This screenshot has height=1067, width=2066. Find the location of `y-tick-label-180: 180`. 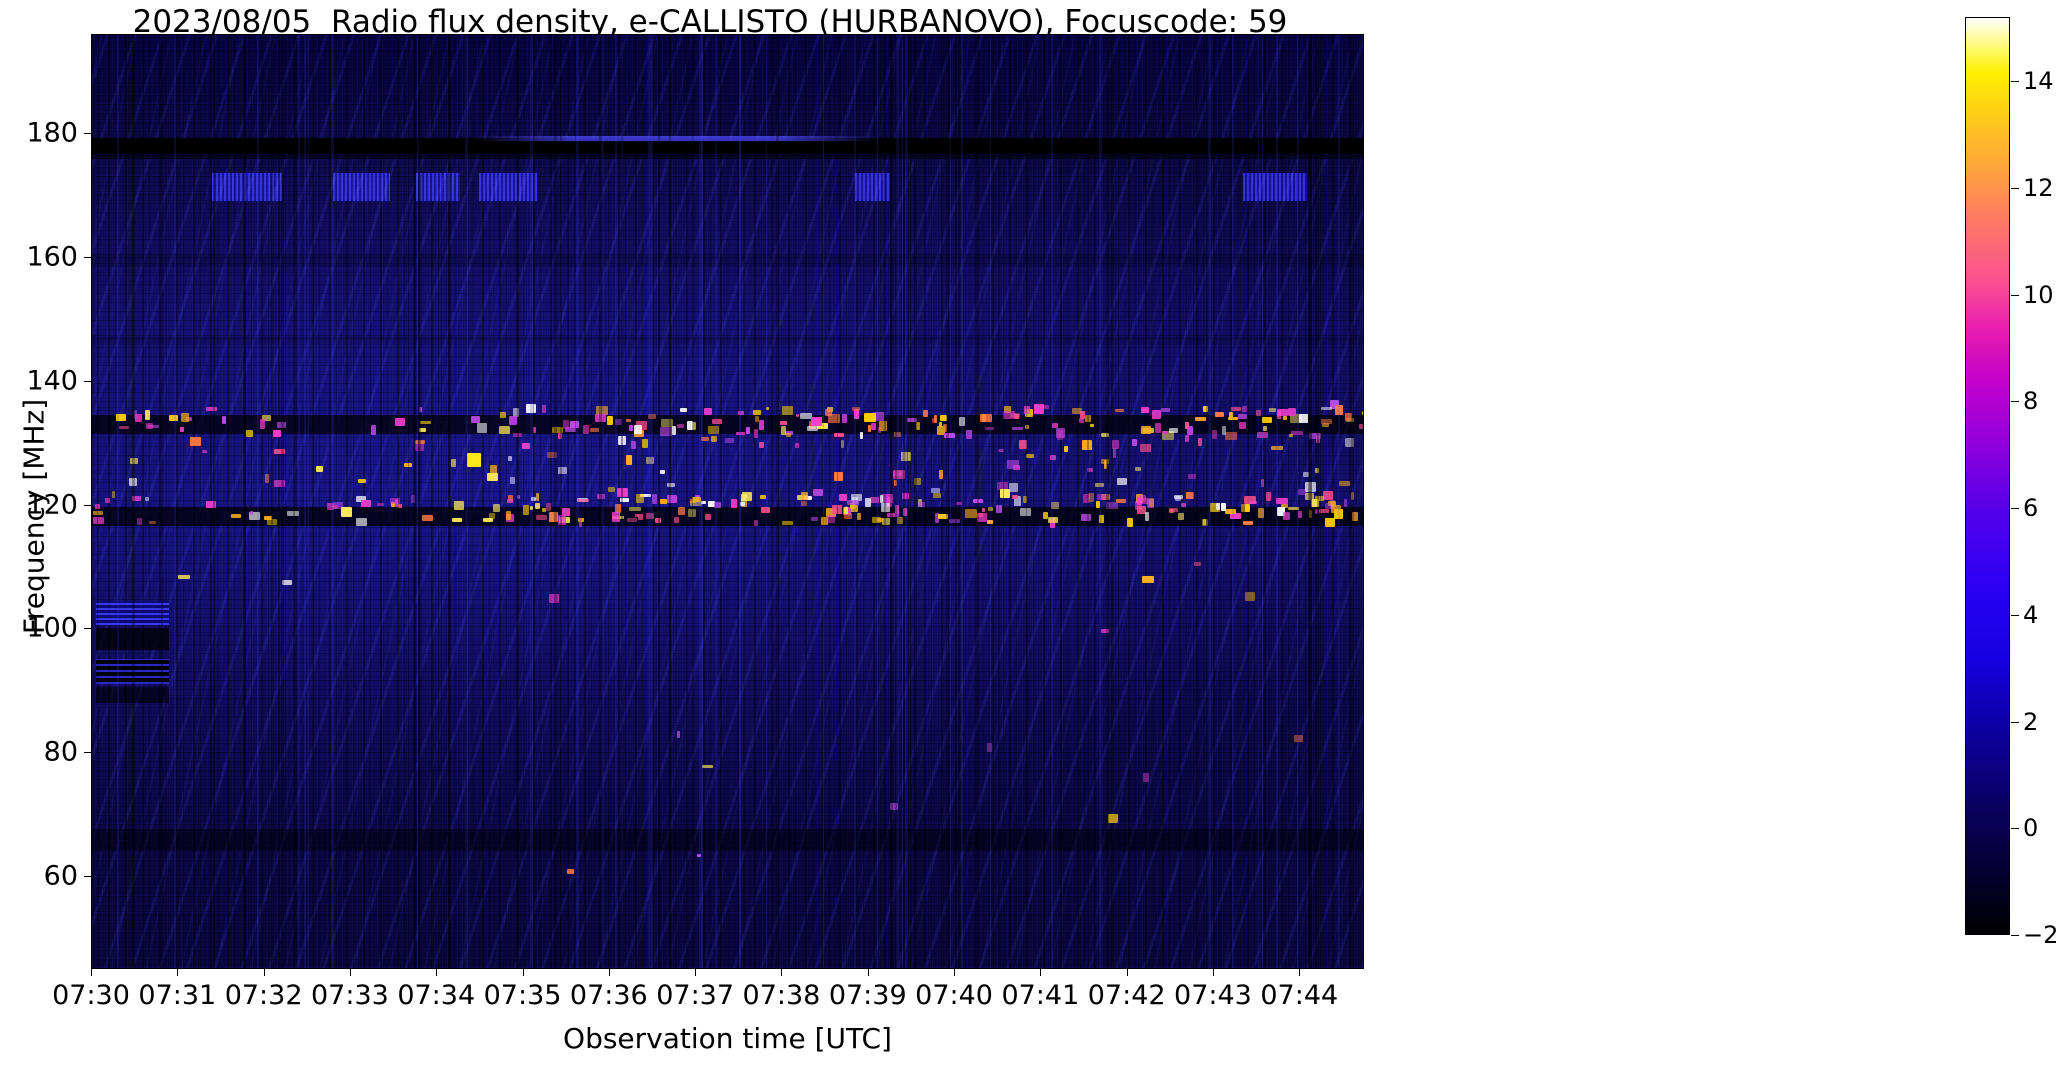

y-tick-label-180: 180 is located at coordinates (52, 133).